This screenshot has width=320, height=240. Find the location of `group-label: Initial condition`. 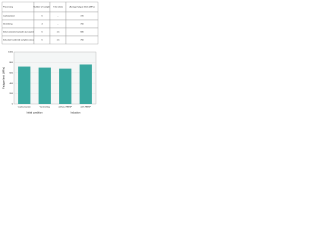

group-label: Initial condition is located at coordinates (35, 113).